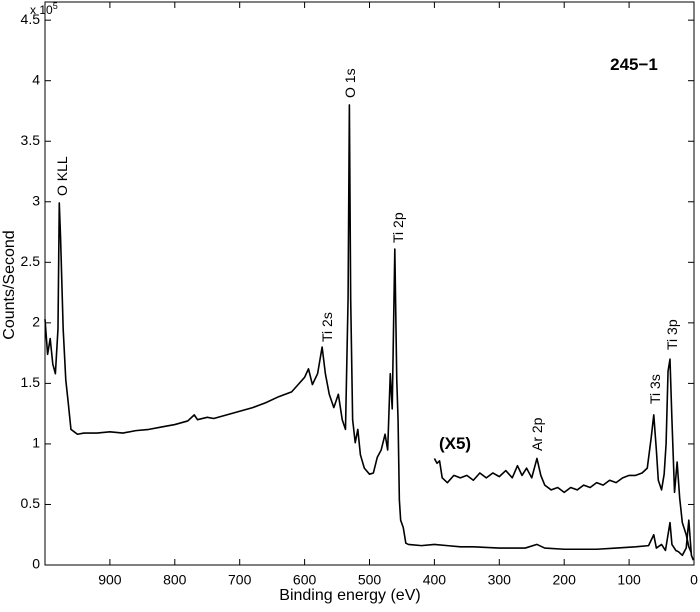 The image size is (700, 612). What do you see at coordinates (672, 334) in the screenshot?
I see `peak-label: Ti 3p` at bounding box center [672, 334].